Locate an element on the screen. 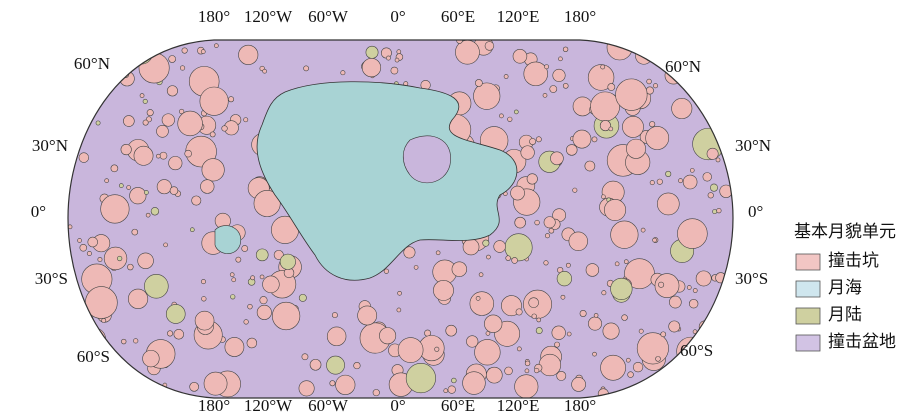 The width and height of the screenshot is (923, 418). longitude-label: 0° is located at coordinates (397, 16).